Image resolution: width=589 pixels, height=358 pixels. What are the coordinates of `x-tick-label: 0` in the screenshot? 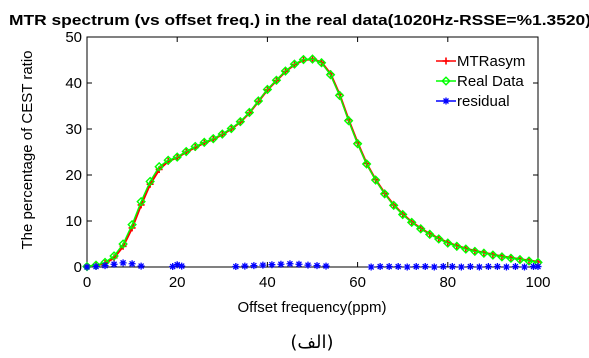 It's located at (87, 282).